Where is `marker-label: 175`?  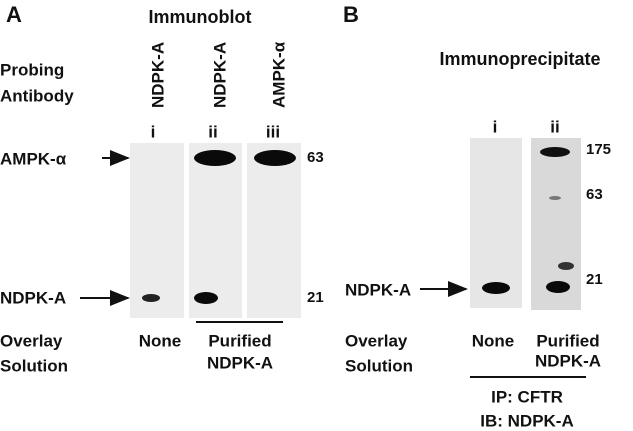
marker-label: 175 is located at coordinates (598, 149).